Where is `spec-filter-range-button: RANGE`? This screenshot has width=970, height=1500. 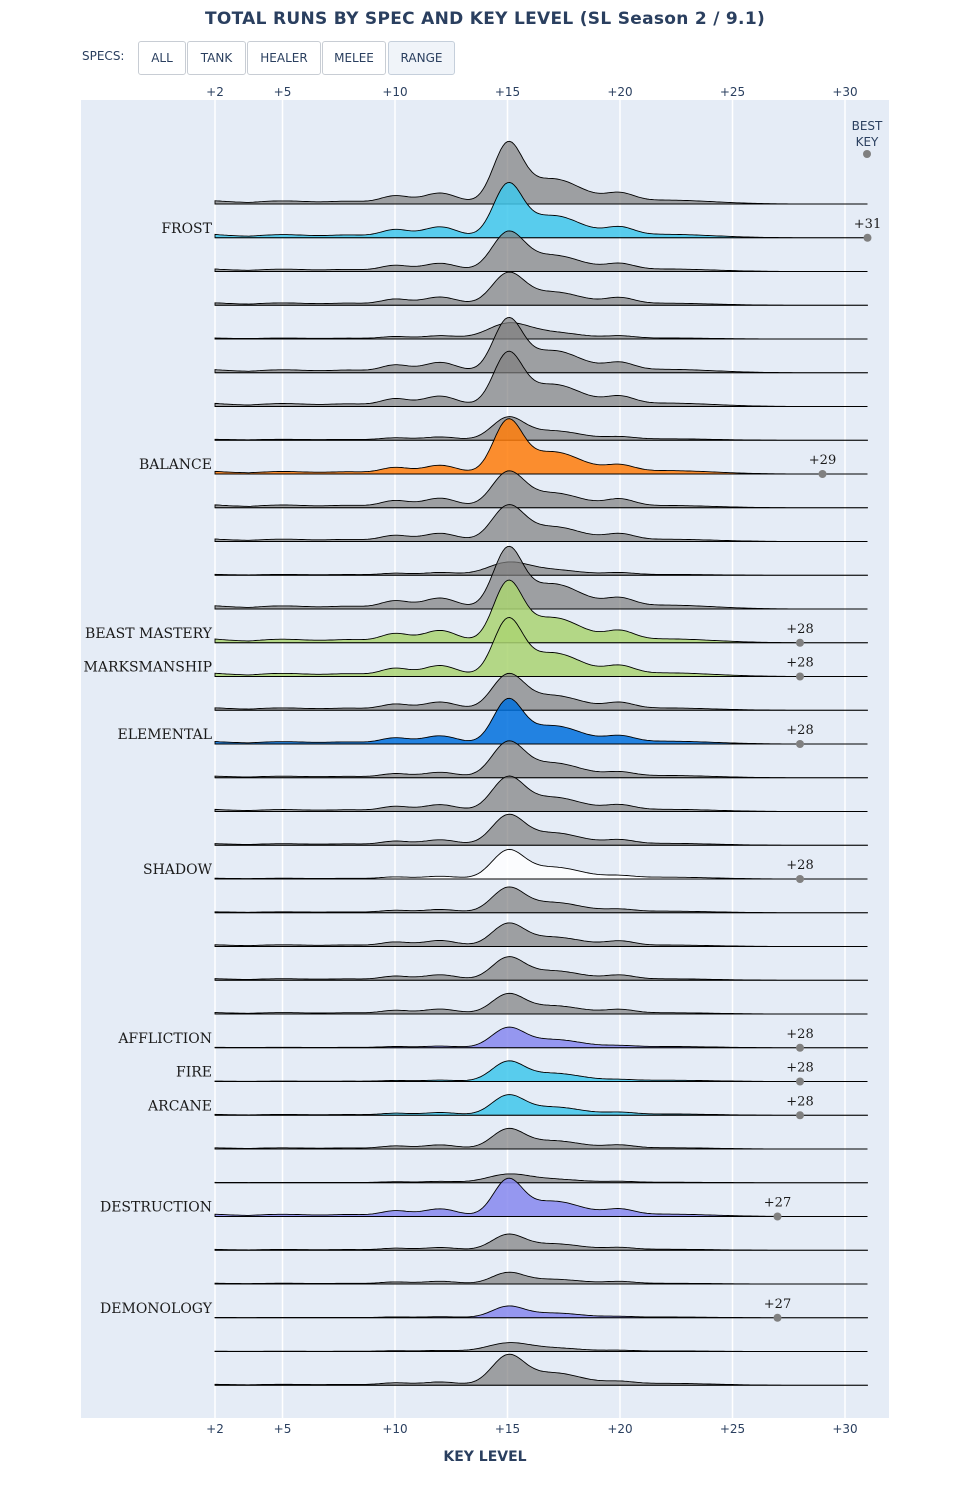 spec-filter-range-button: RANGE is located at coordinates (421, 58).